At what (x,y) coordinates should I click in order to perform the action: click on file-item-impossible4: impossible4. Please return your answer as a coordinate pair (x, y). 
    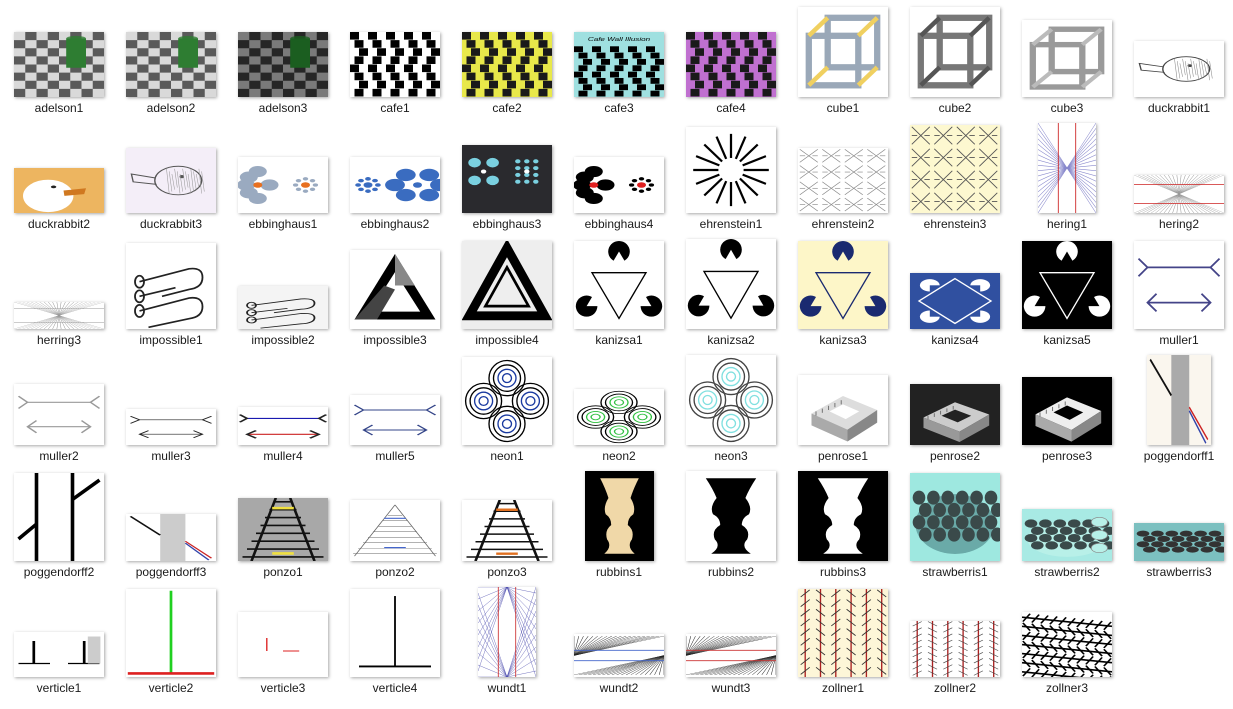
    Looking at the image, I should click on (507, 290).